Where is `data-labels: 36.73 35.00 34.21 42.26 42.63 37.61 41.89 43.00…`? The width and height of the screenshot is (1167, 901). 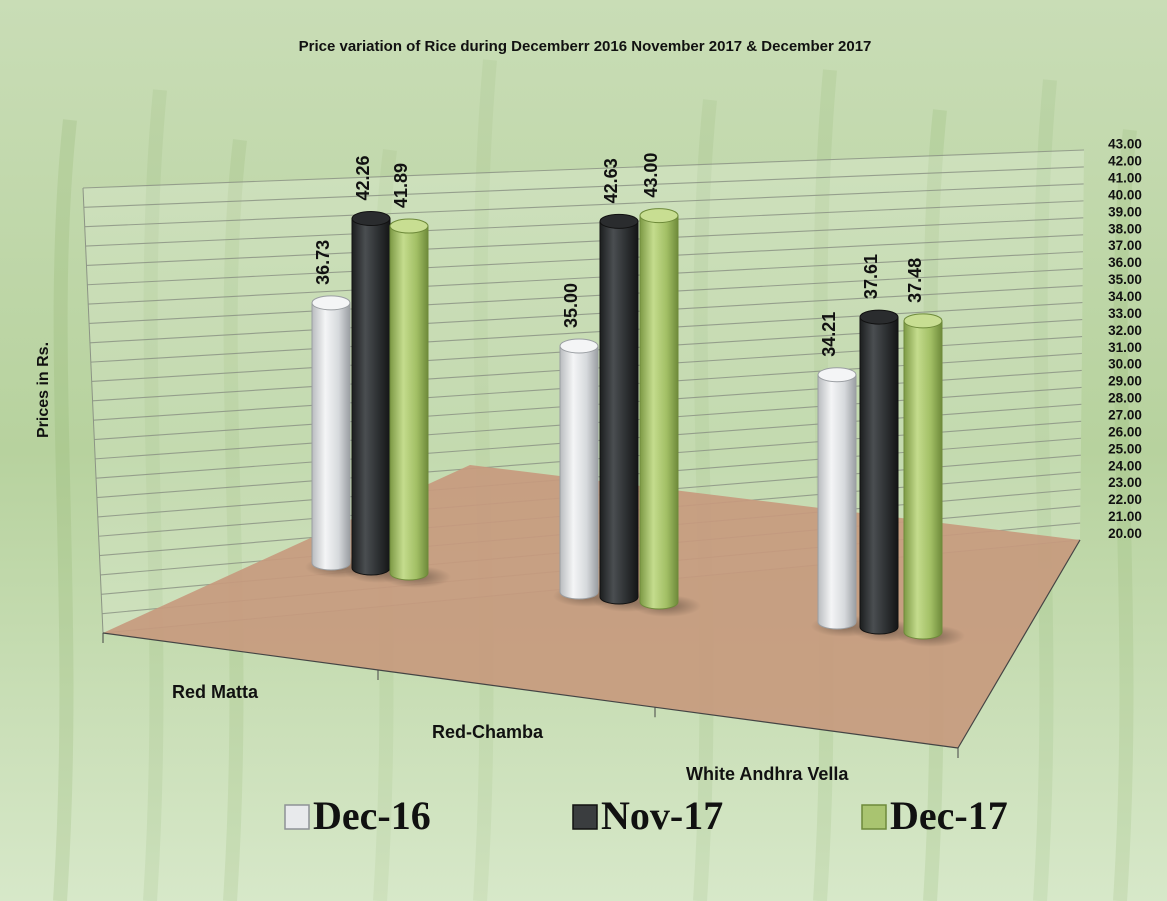
data-labels: 36.73 35.00 34.21 42.26 42.63 37.61 41.89 43.00… is located at coordinates (619, 255).